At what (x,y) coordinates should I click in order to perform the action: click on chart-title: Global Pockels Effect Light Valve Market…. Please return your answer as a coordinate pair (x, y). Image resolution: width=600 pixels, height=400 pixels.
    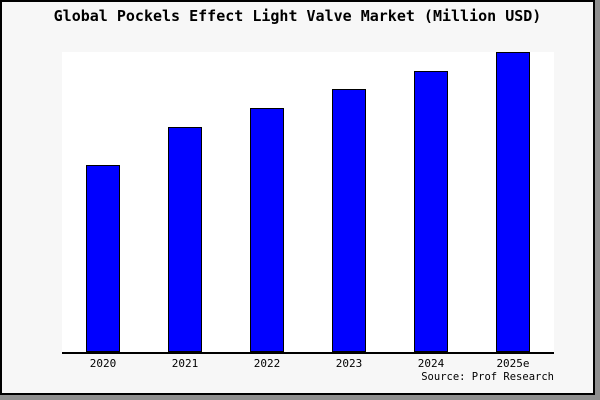
    Looking at the image, I should click on (297, 16).